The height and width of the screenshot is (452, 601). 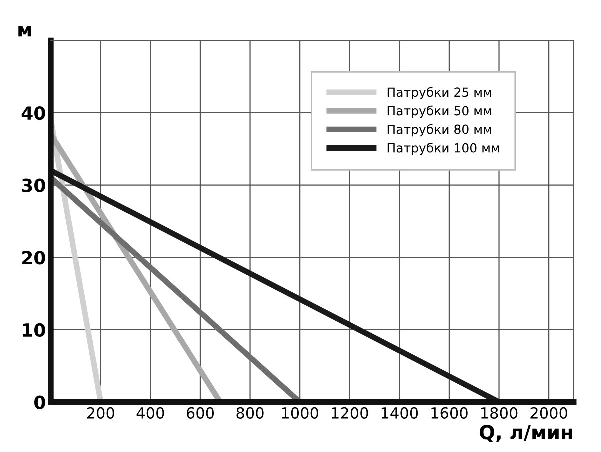 I want to click on y-axis-title: м, so click(x=25, y=31).